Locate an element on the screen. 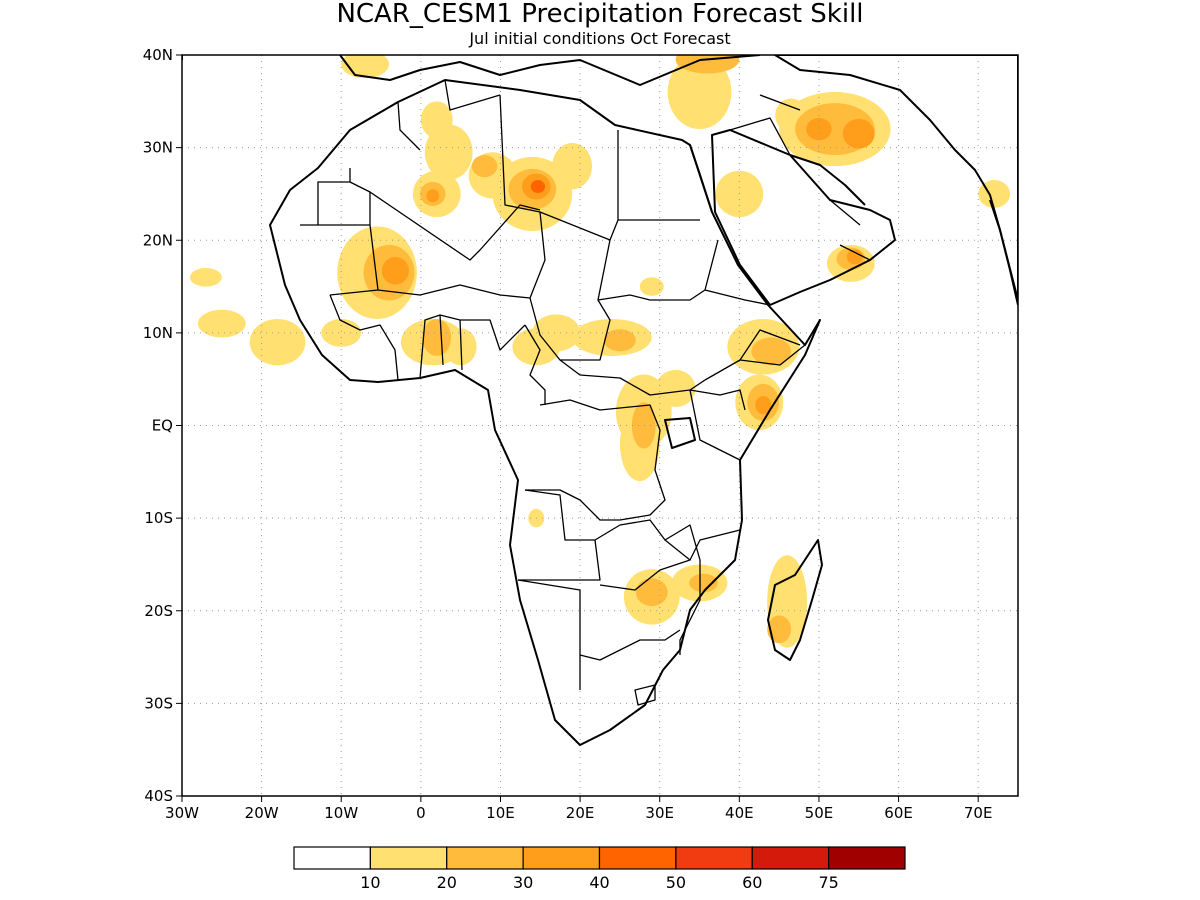  border-central-africa is located at coordinates (632, 377).